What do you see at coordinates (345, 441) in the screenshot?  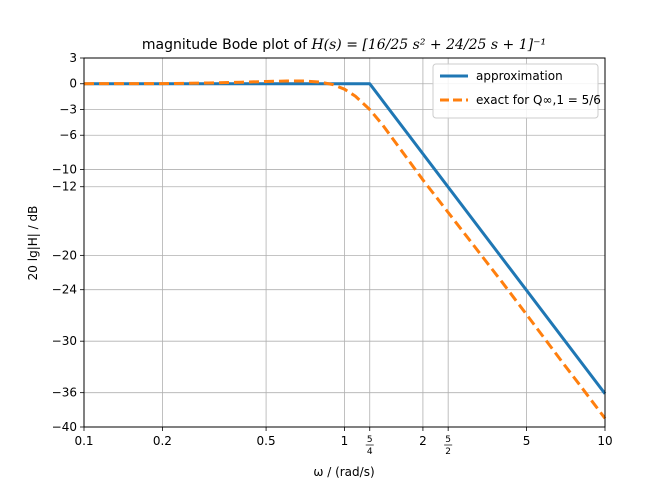 I see `x-tick-label: 1` at bounding box center [345, 441].